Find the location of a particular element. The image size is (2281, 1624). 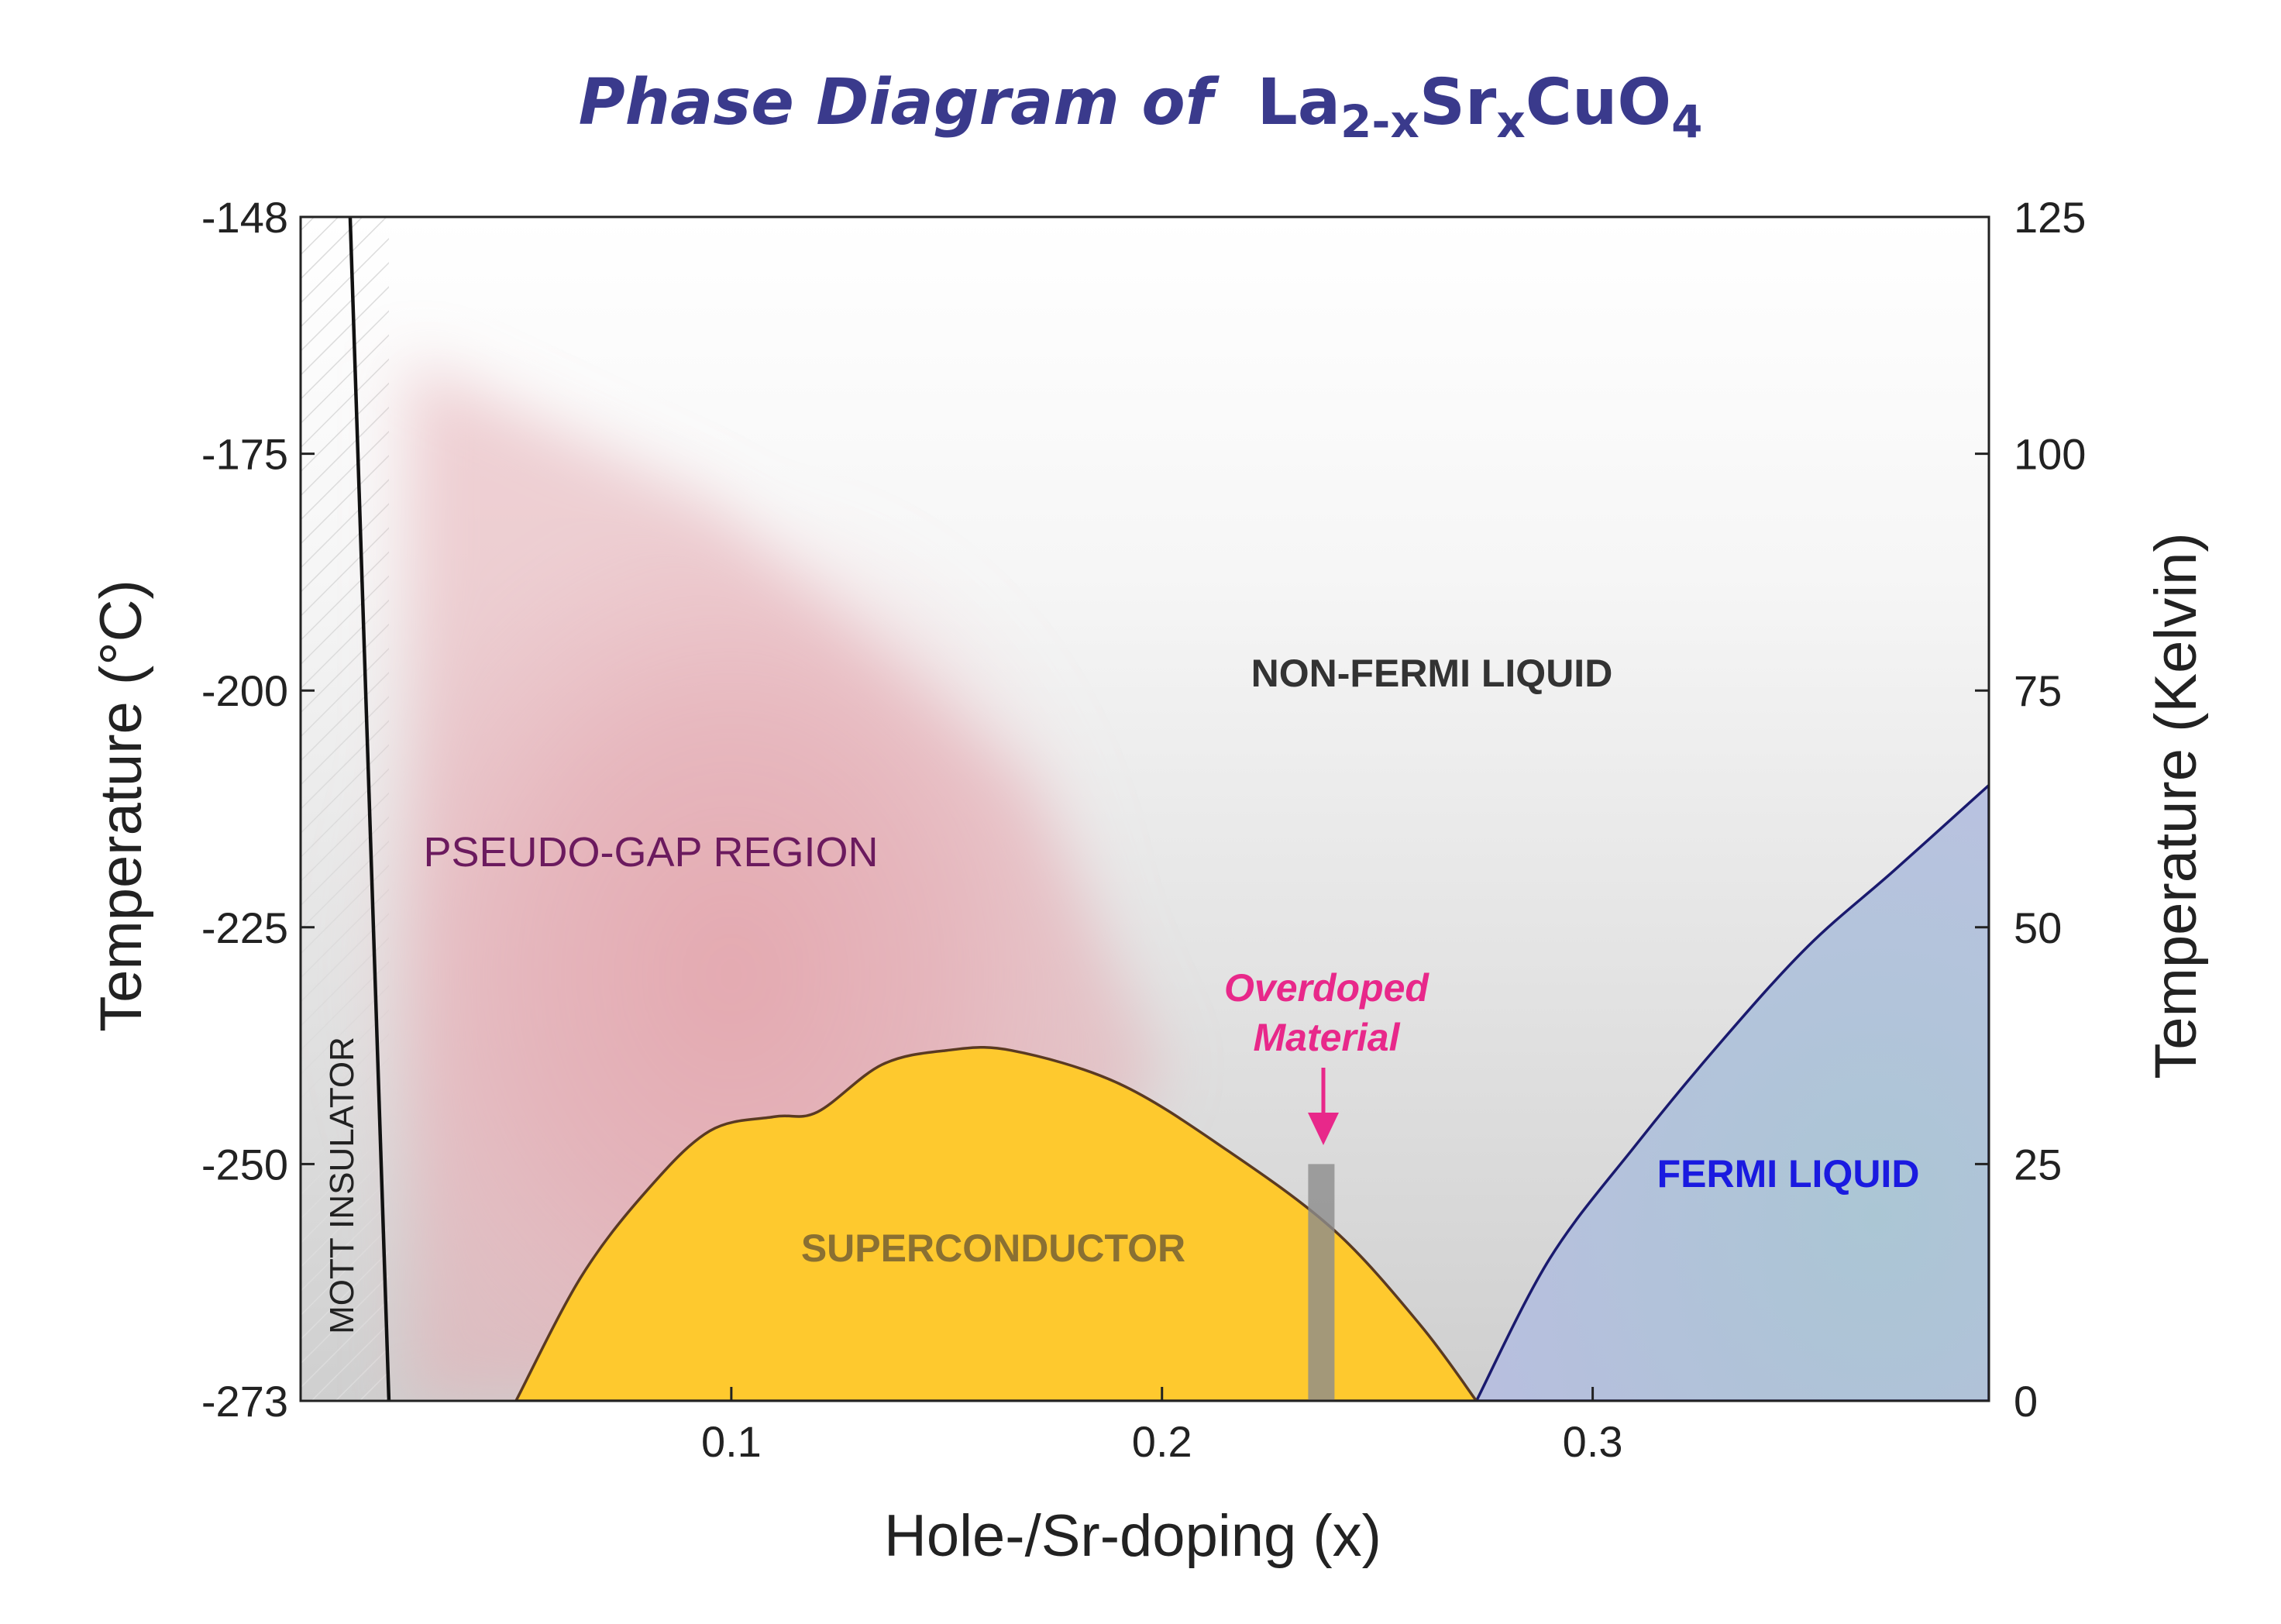

x-axis-title: Hole-/Sr-doping (x) is located at coordinates (1132, 1536).